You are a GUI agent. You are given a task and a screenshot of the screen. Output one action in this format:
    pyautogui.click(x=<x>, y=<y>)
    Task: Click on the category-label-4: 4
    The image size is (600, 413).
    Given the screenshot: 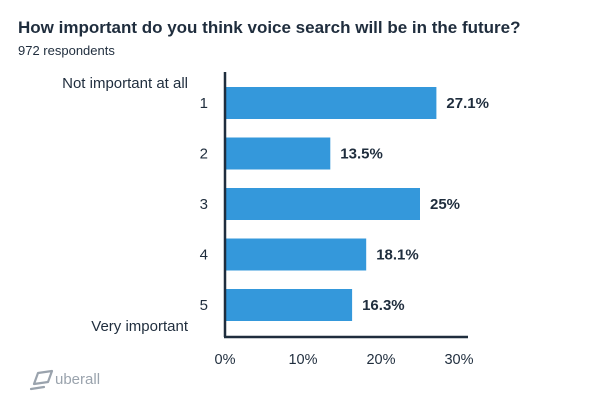 What is the action you would take?
    pyautogui.click(x=204, y=255)
    